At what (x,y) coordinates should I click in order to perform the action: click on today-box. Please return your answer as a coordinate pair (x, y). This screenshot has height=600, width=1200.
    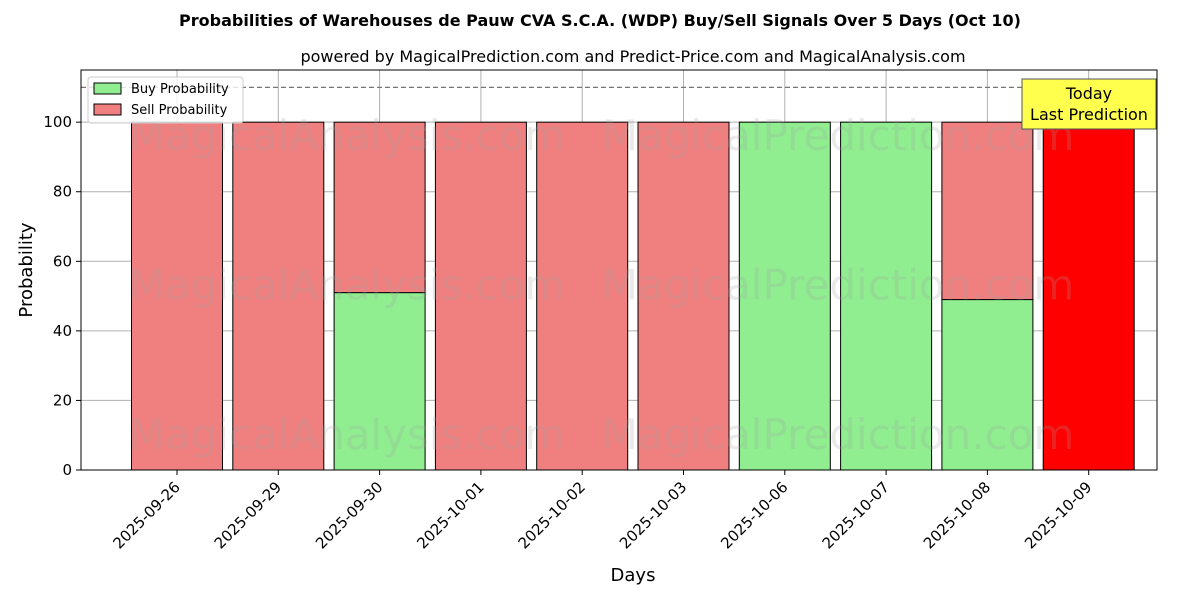
    Looking at the image, I should click on (1089, 104).